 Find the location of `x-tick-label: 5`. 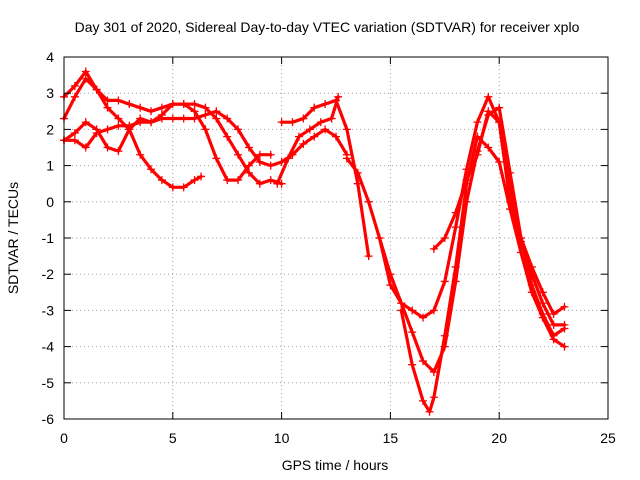

x-tick-label: 5 is located at coordinates (173, 438).